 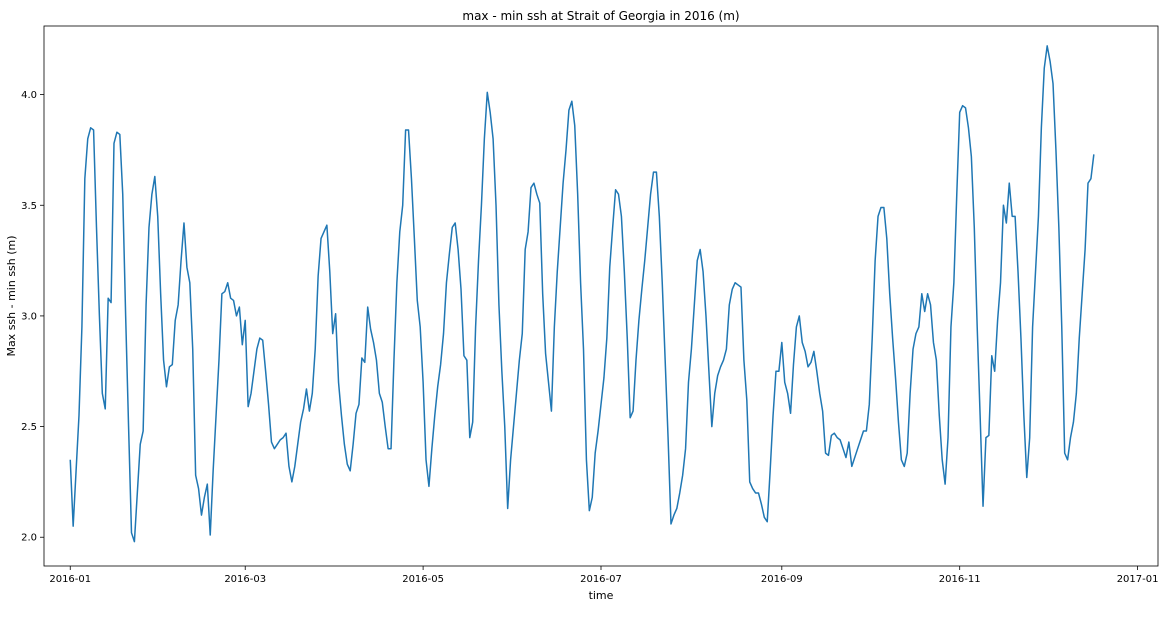 I want to click on x-tick-label: 2016-05, so click(x=423, y=579).